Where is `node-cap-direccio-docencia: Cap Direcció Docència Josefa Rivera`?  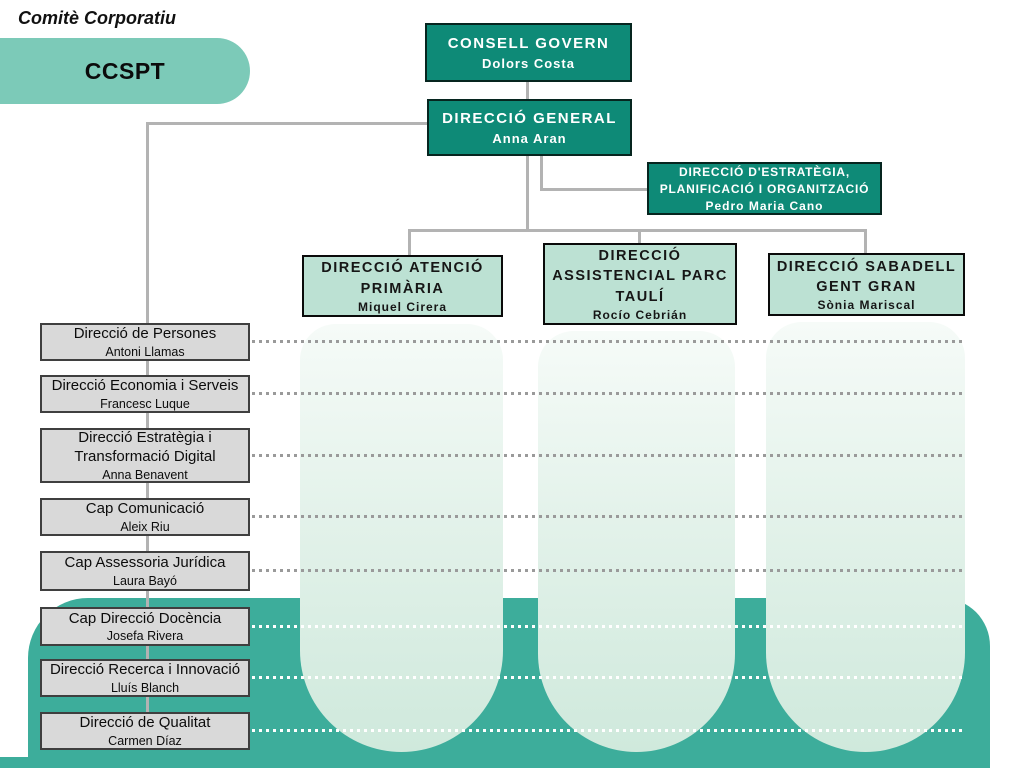 node-cap-direccio-docencia: Cap Direcció Docència Josefa Rivera is located at coordinates (145, 626).